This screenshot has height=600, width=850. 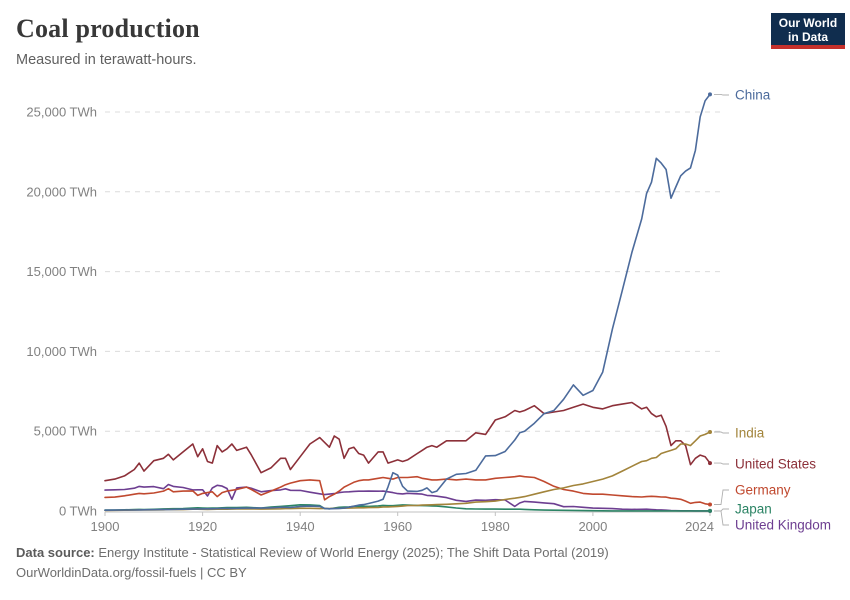 I want to click on chart-subtitle: Measured in terawatt-hours., so click(x=106, y=60).